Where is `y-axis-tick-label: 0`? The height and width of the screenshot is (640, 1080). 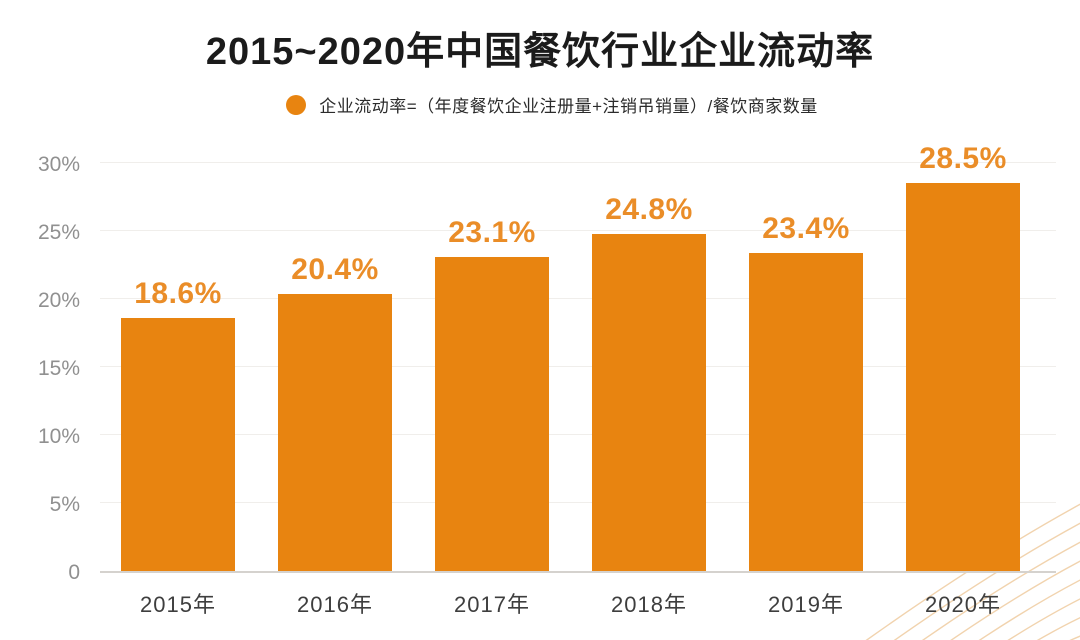
y-axis-tick-label: 0 is located at coordinates (74, 572).